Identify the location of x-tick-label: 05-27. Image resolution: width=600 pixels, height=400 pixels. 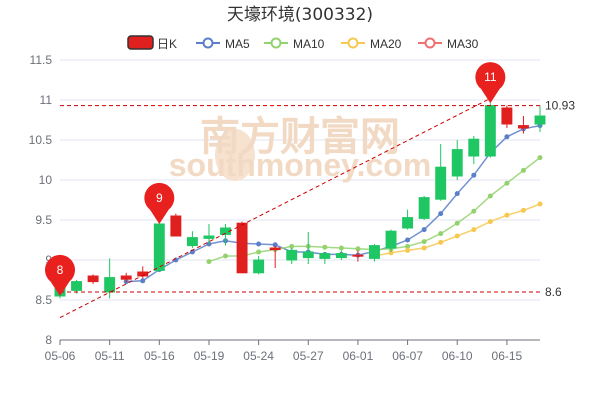
(308, 356).